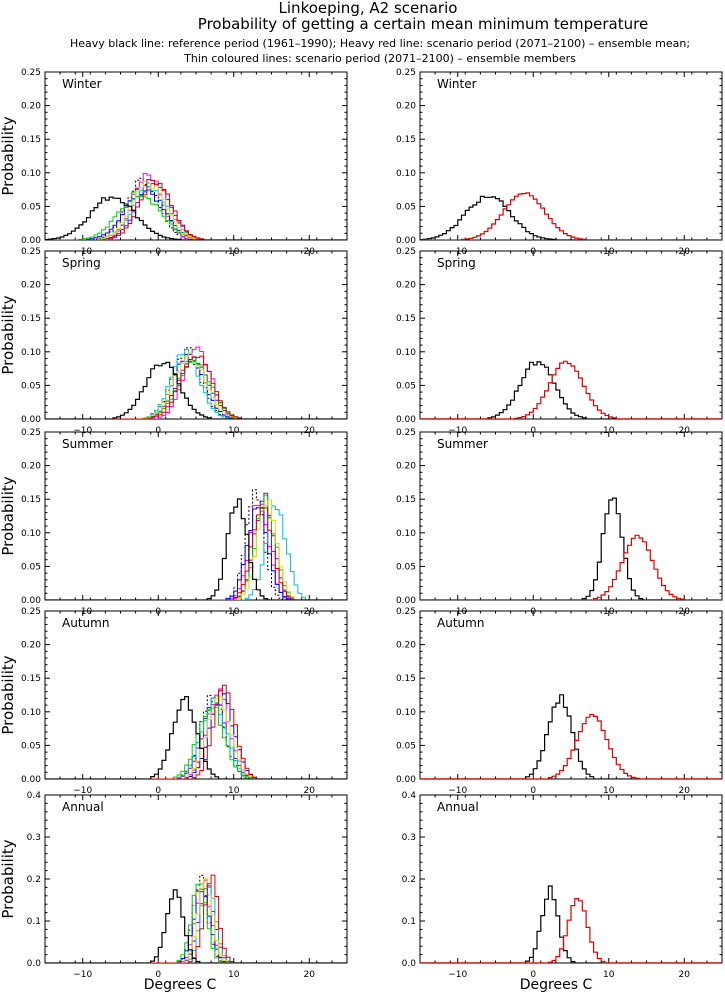  I want to click on season-label: Summer, so click(462, 444).